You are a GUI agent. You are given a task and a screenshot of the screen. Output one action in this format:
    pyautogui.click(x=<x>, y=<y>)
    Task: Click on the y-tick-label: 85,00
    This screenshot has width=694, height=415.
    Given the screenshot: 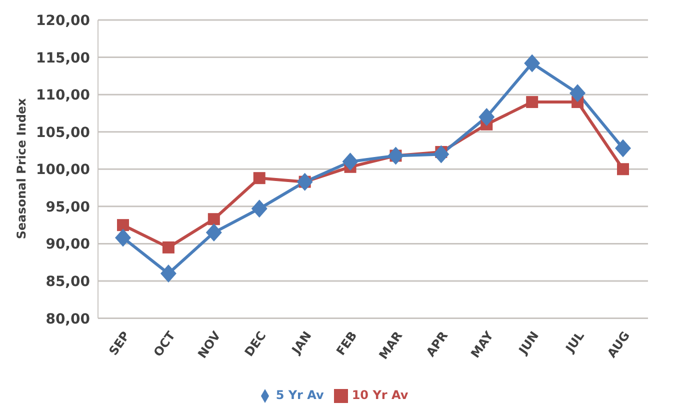 What is the action you would take?
    pyautogui.click(x=68, y=282)
    